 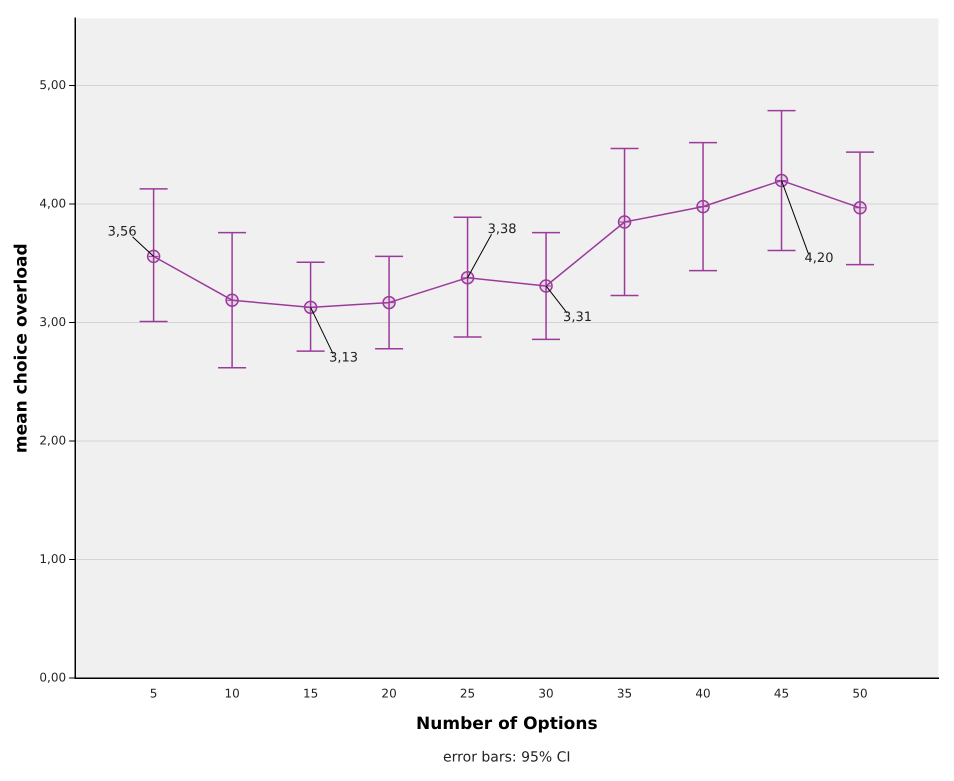 What do you see at coordinates (819, 258) in the screenshot?
I see `data-label: 4,20` at bounding box center [819, 258].